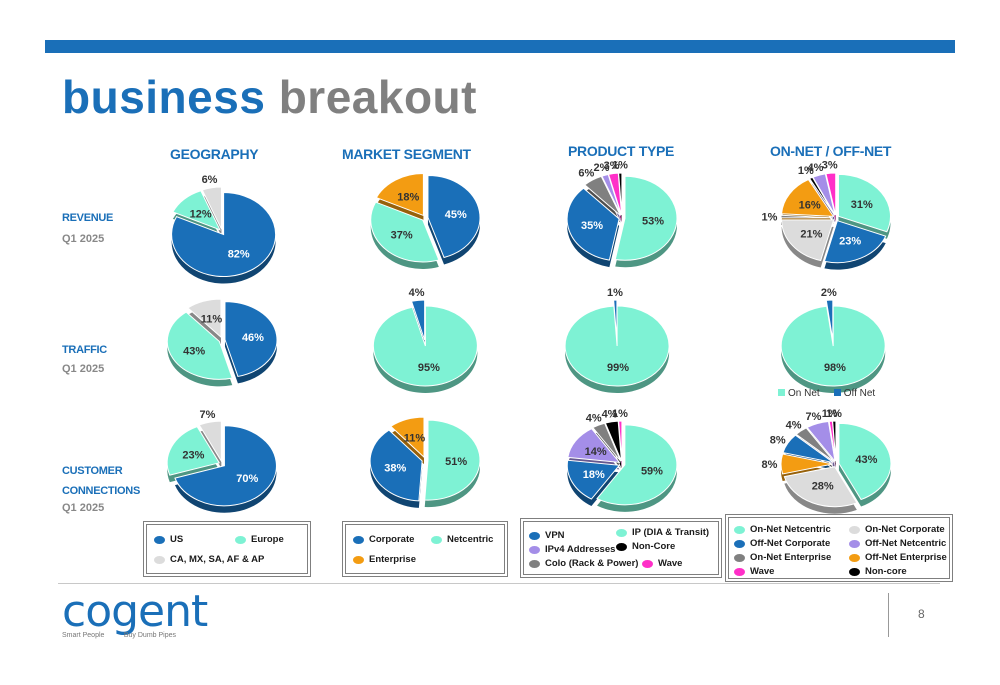  Describe the element at coordinates (811, 234) in the screenshot. I see `pie-data-label: 21%` at that location.